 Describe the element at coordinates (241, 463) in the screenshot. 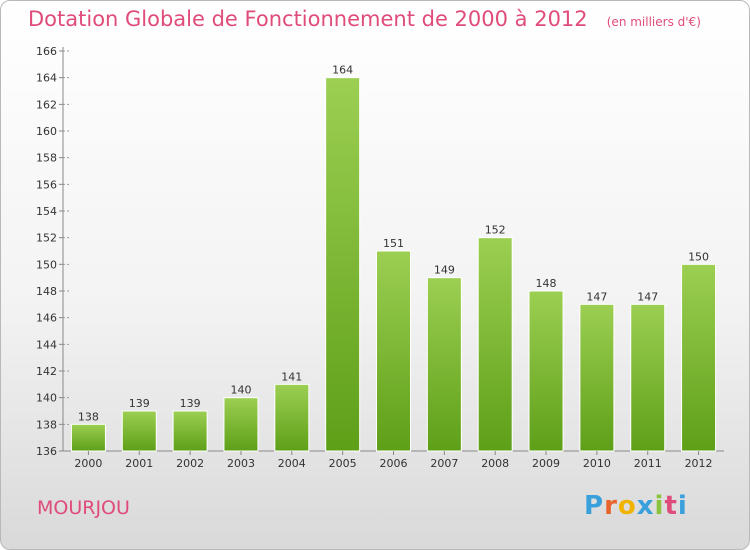

I see `x-tick-label: 2003` at that location.